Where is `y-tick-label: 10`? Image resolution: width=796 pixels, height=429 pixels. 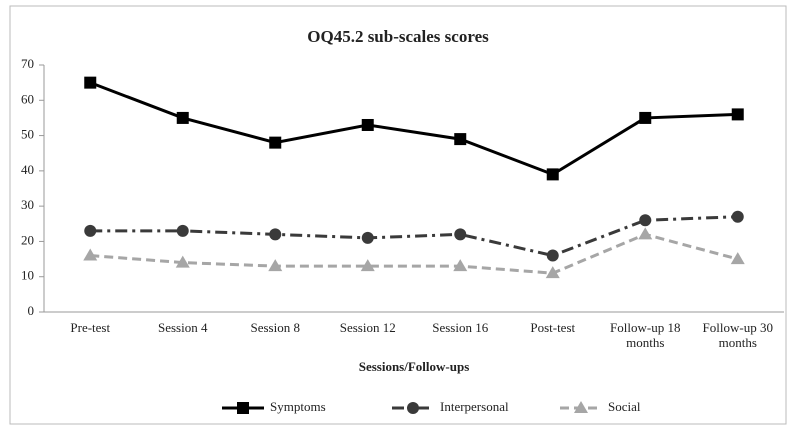
y-tick-label: 10 is located at coordinates (27, 275).